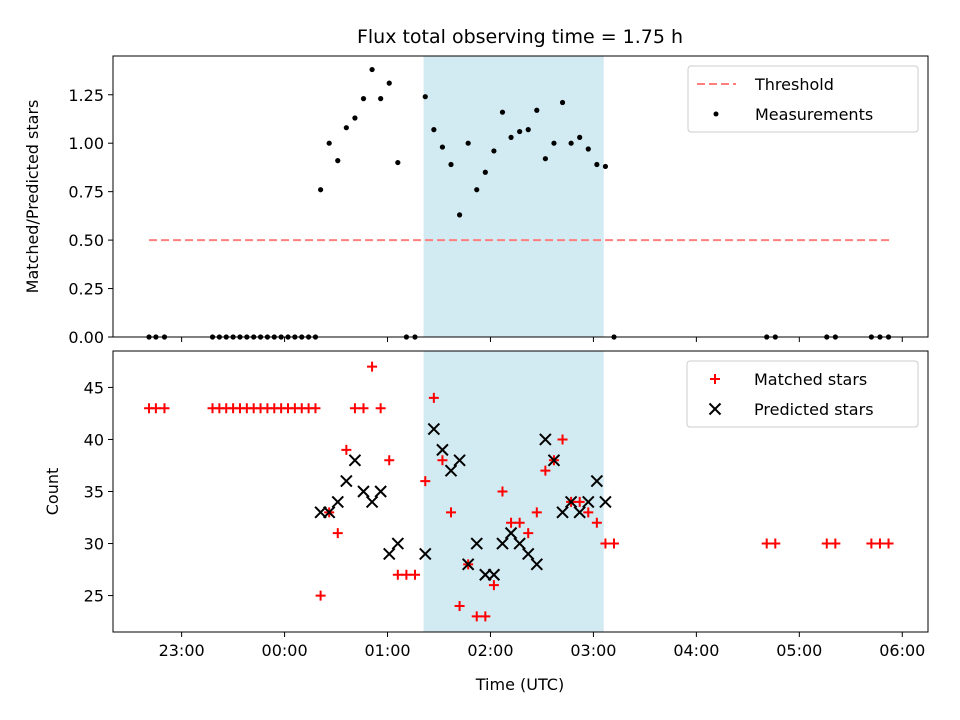  Describe the element at coordinates (696, 650) in the screenshot. I see `x-tick-label: 04:00` at that location.